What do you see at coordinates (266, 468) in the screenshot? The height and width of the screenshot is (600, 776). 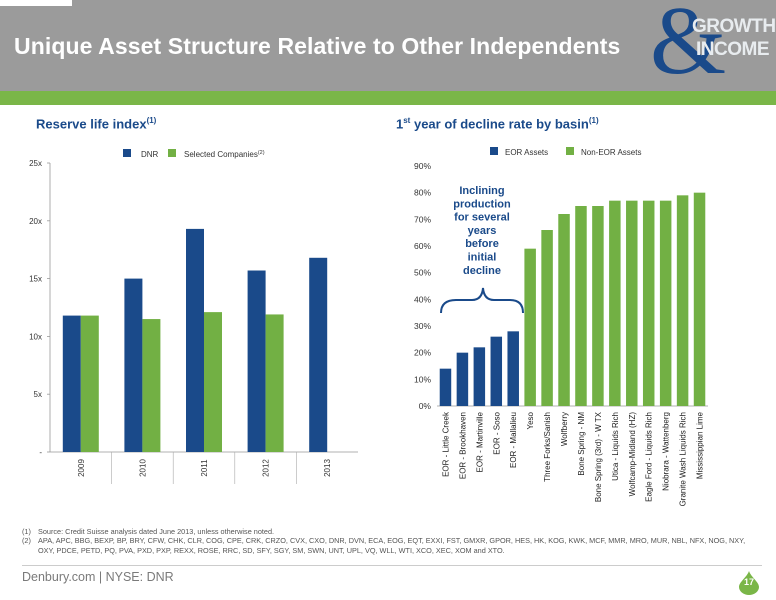 I see `left-x-tick-label-2012: 2012` at bounding box center [266, 468].